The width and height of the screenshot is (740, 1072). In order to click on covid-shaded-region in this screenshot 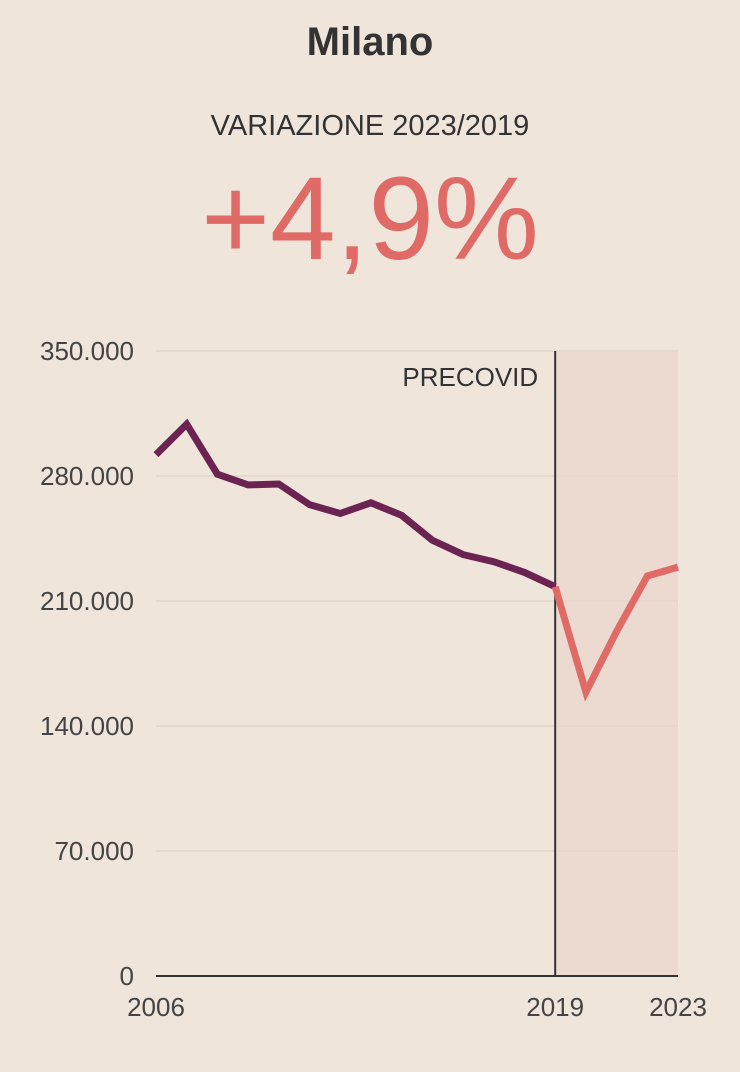, I will do `click(616, 663)`.